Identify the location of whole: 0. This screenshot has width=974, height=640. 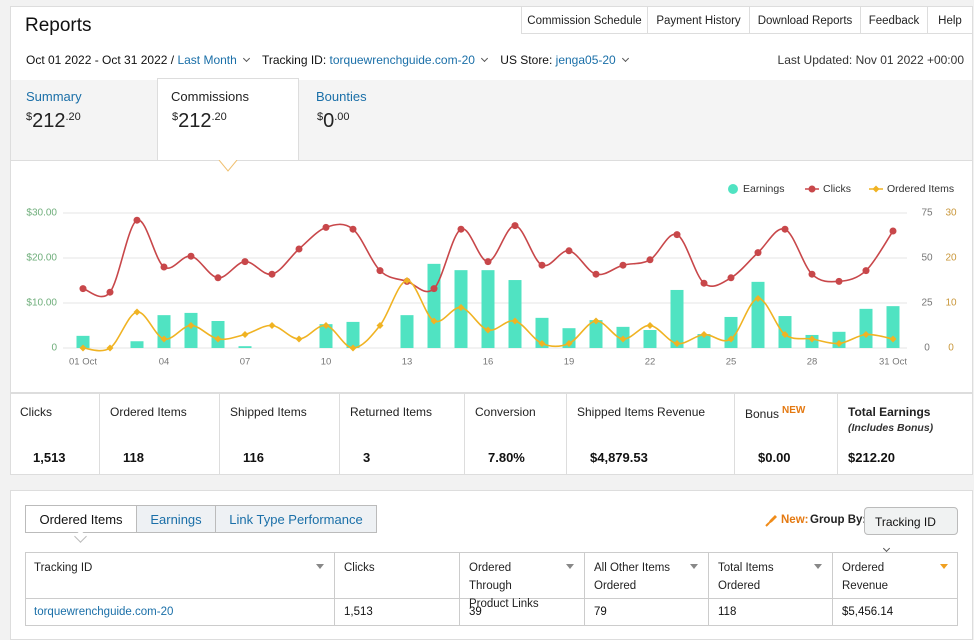
(329, 121).